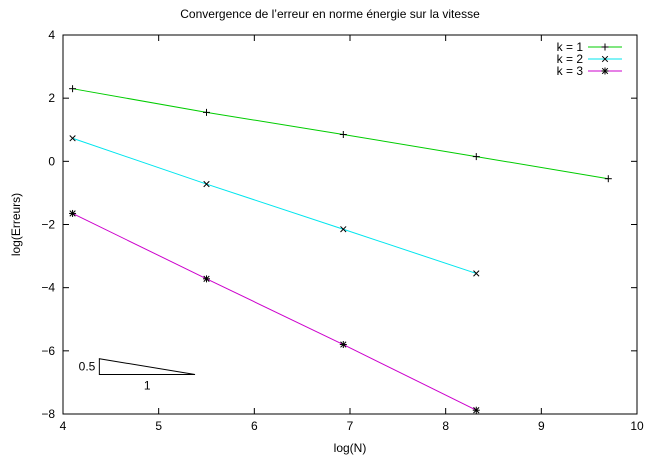  I want to click on legend-entry-2: k = 2, so click(589, 59).